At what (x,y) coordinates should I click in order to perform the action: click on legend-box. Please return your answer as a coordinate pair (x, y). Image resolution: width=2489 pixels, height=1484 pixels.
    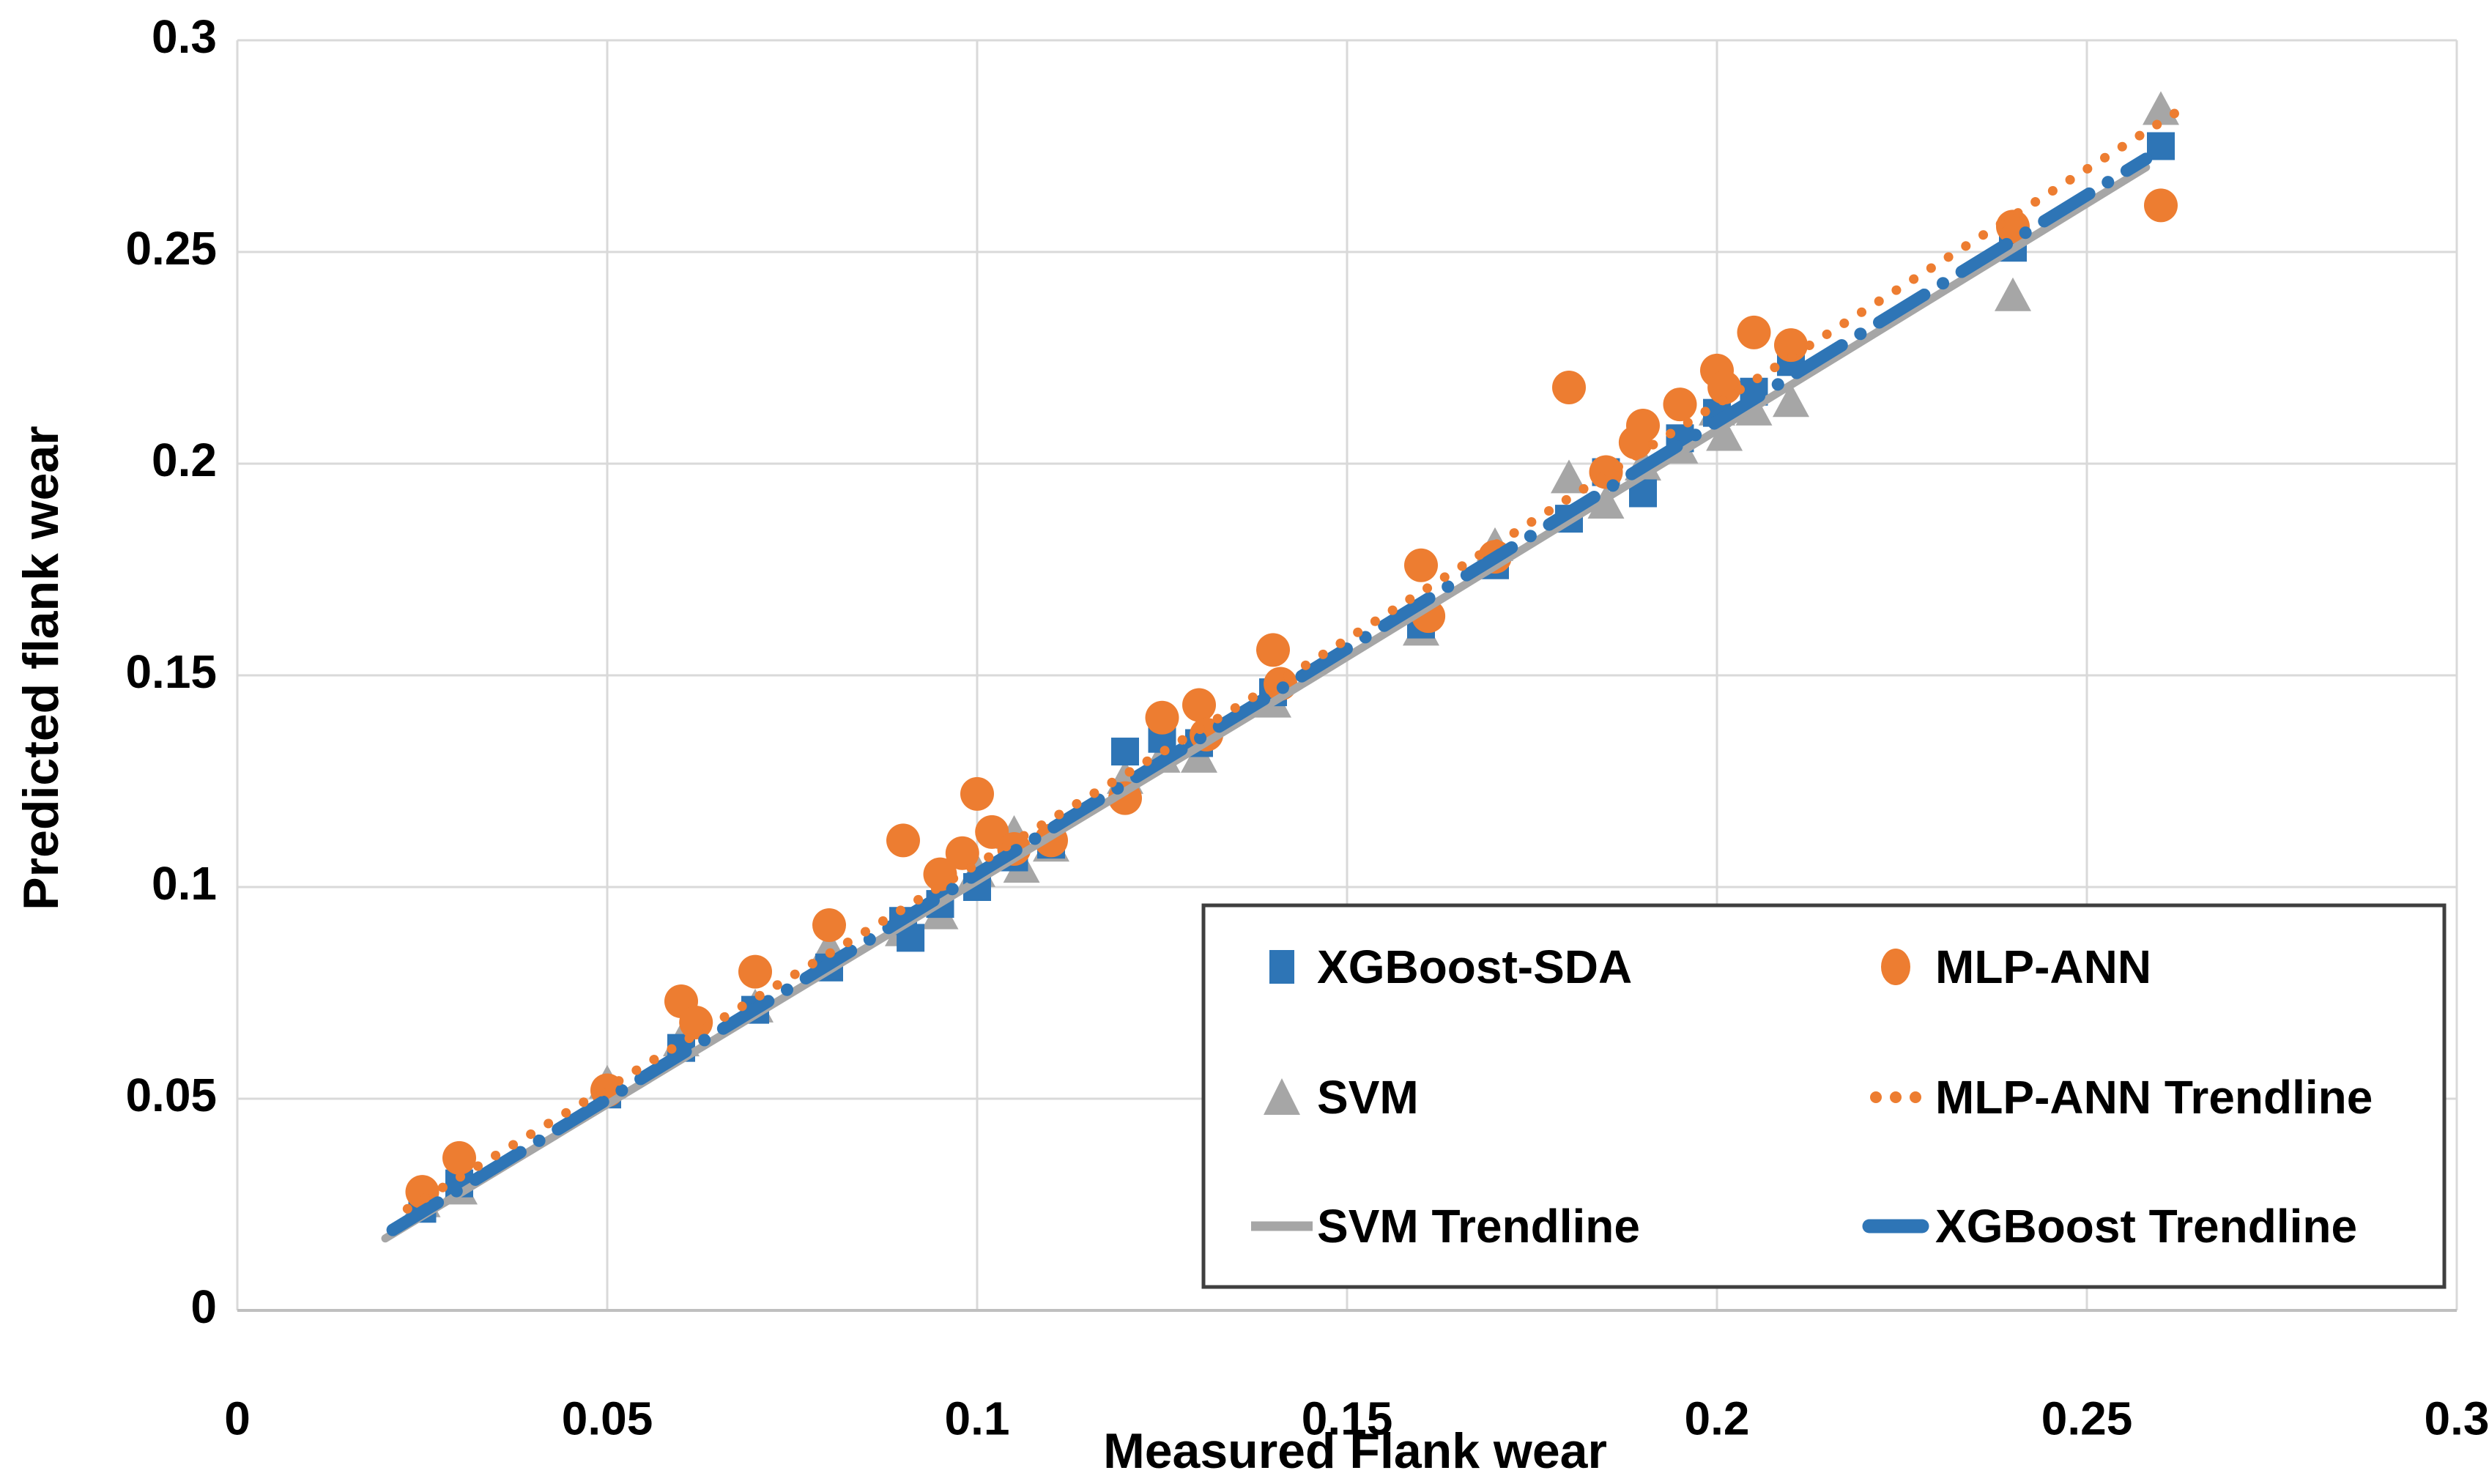
    Looking at the image, I should click on (1824, 1096).